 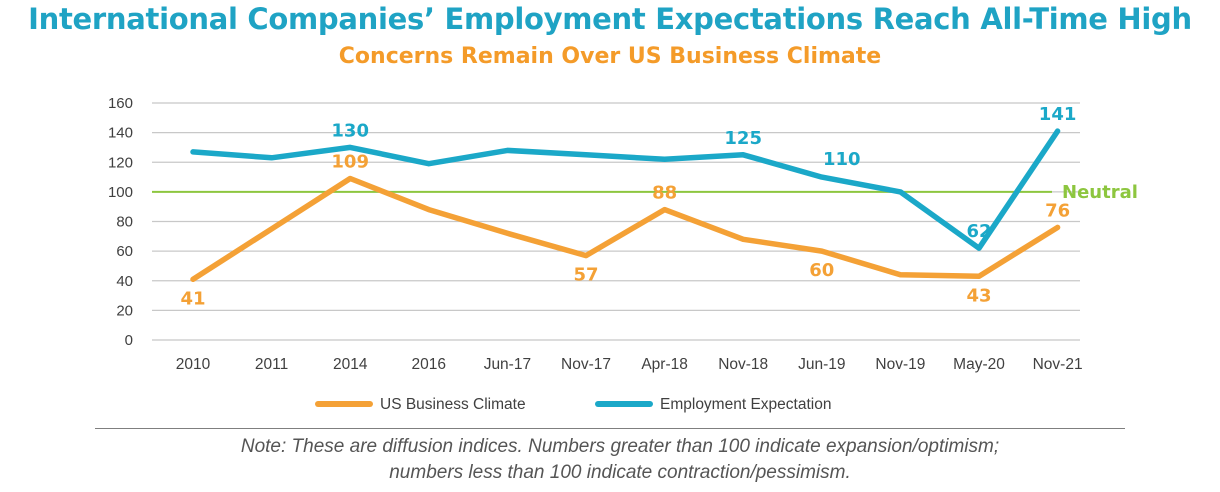 What do you see at coordinates (743, 138) in the screenshot?
I see `data-label-employment-expectation: 125` at bounding box center [743, 138].